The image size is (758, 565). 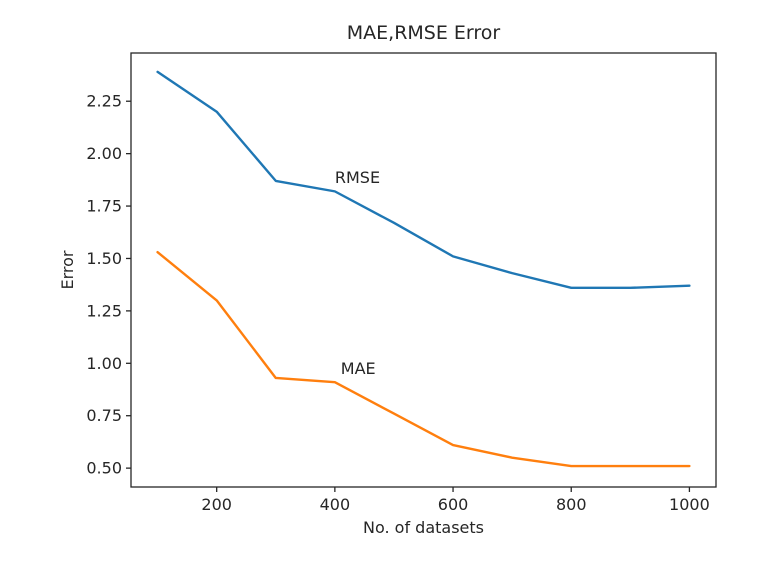 What do you see at coordinates (104, 258) in the screenshot?
I see `y-tick-label: 1.50` at bounding box center [104, 258].